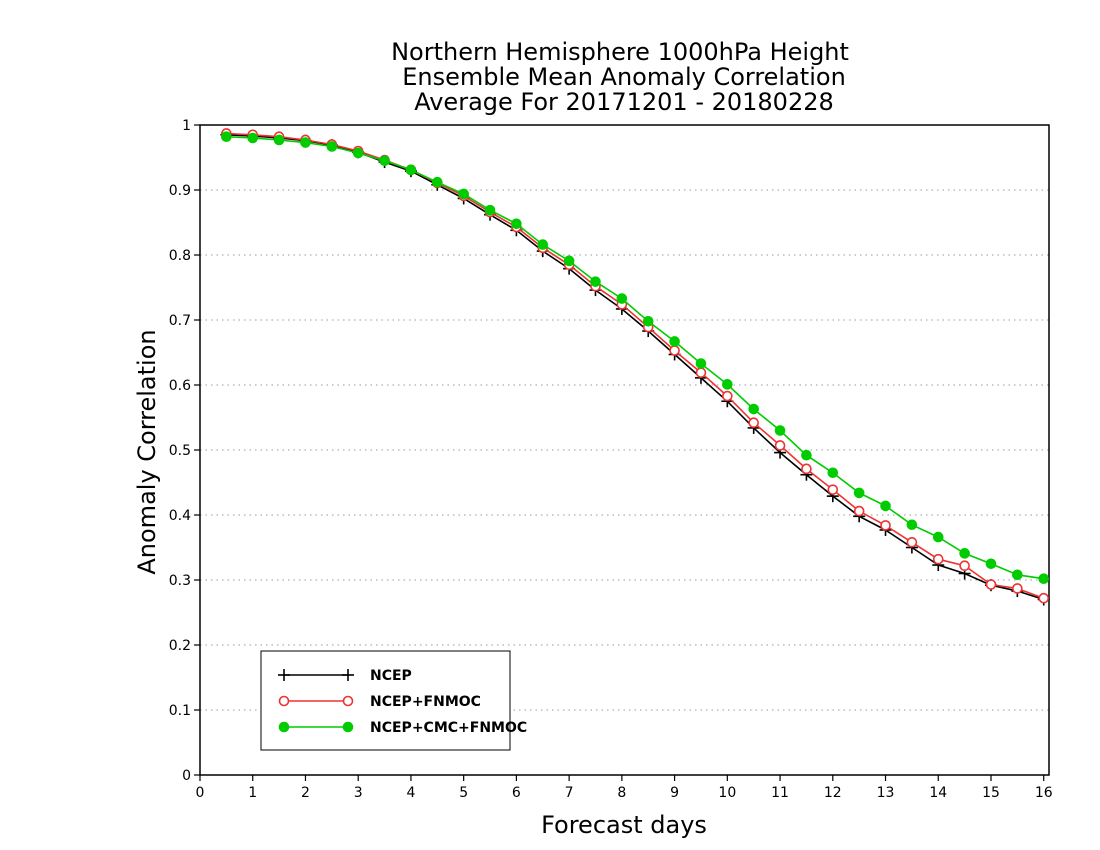  Describe the element at coordinates (463, 793) in the screenshot. I see `x-tick-label-5: 5` at that location.